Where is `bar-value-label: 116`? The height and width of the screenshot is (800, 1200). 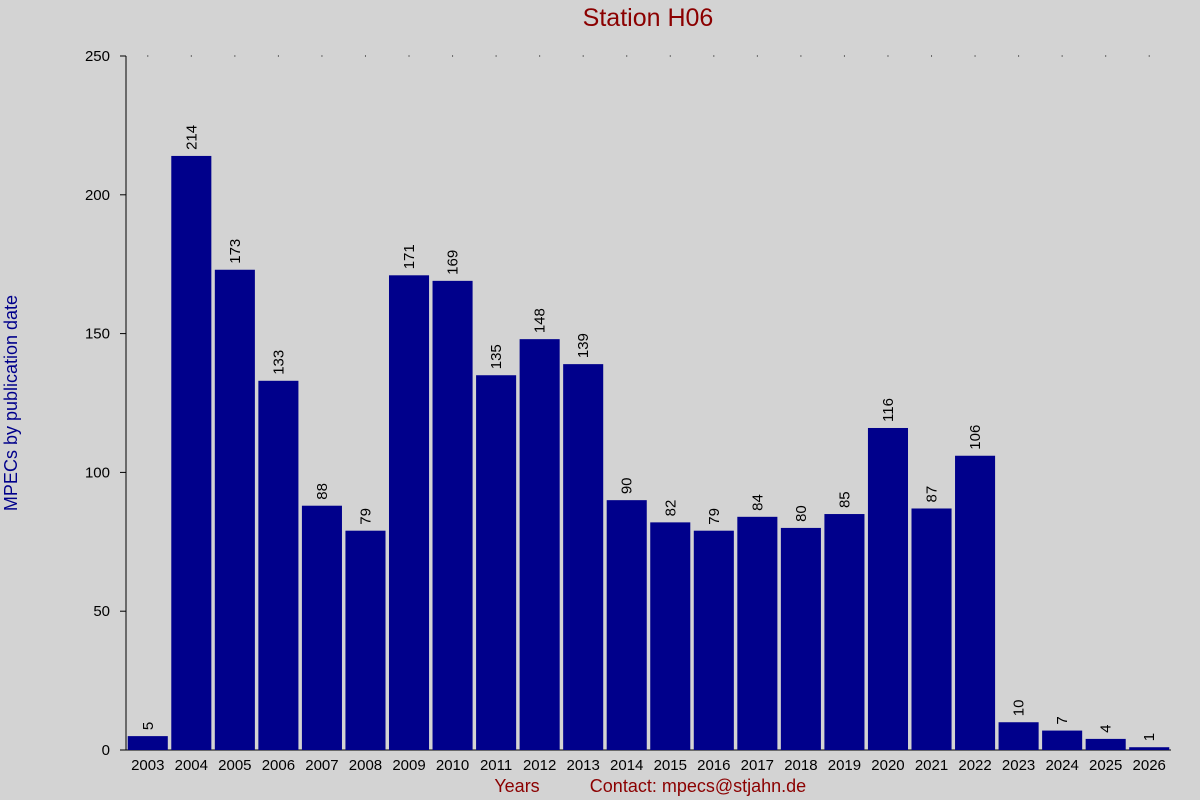
bar-value-label: 116 is located at coordinates (888, 410).